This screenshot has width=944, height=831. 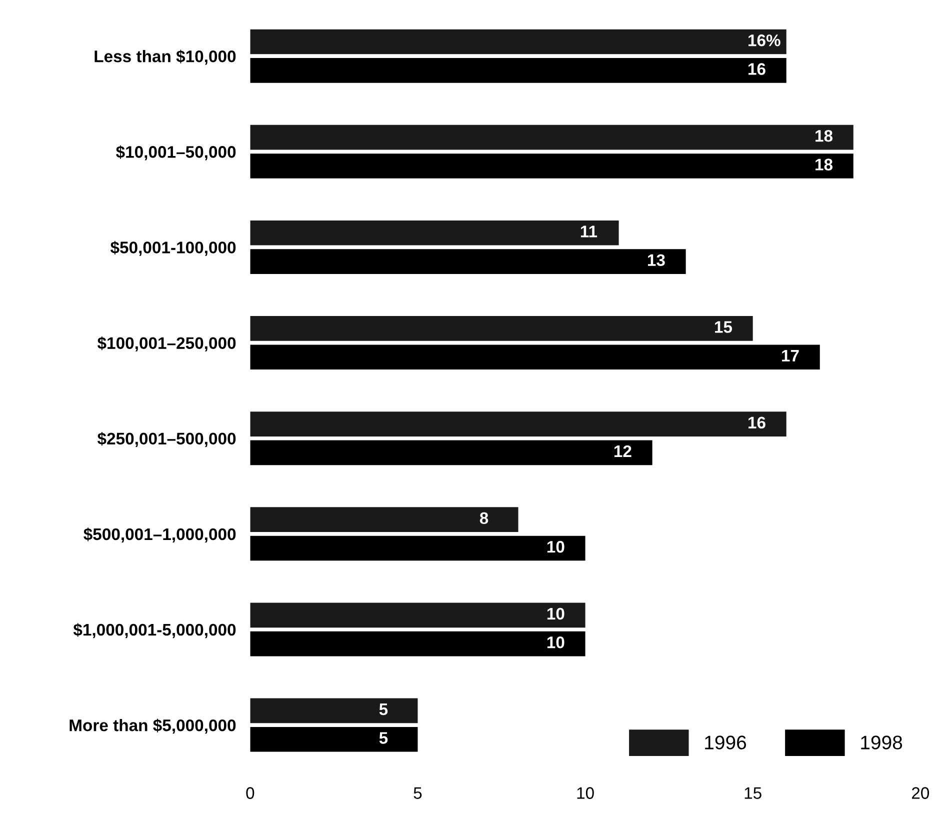 What do you see at coordinates (921, 793) in the screenshot?
I see `x-tick-label: 20` at bounding box center [921, 793].